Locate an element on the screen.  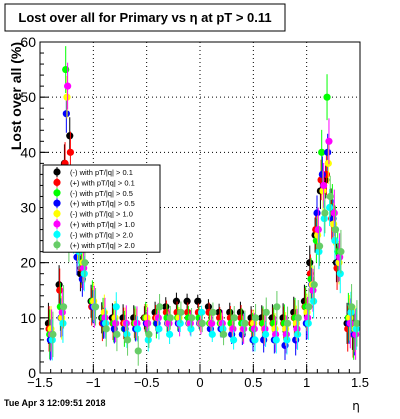
y-tick-label: 60 is located at coordinates (28, 42).